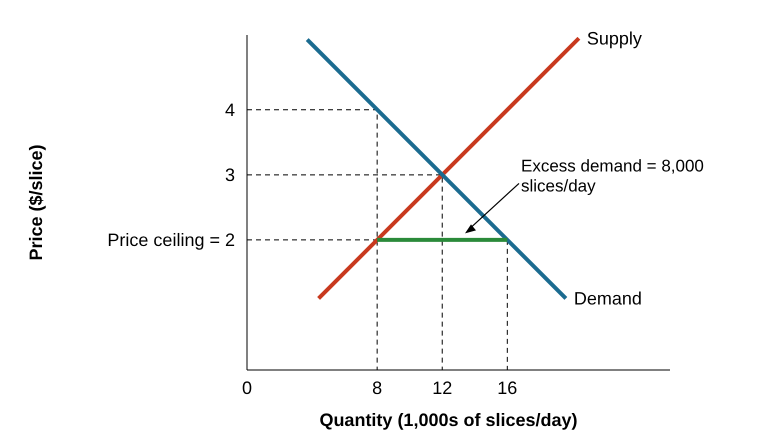  Describe the element at coordinates (608, 298) in the screenshot. I see `series-label: Demand` at that location.